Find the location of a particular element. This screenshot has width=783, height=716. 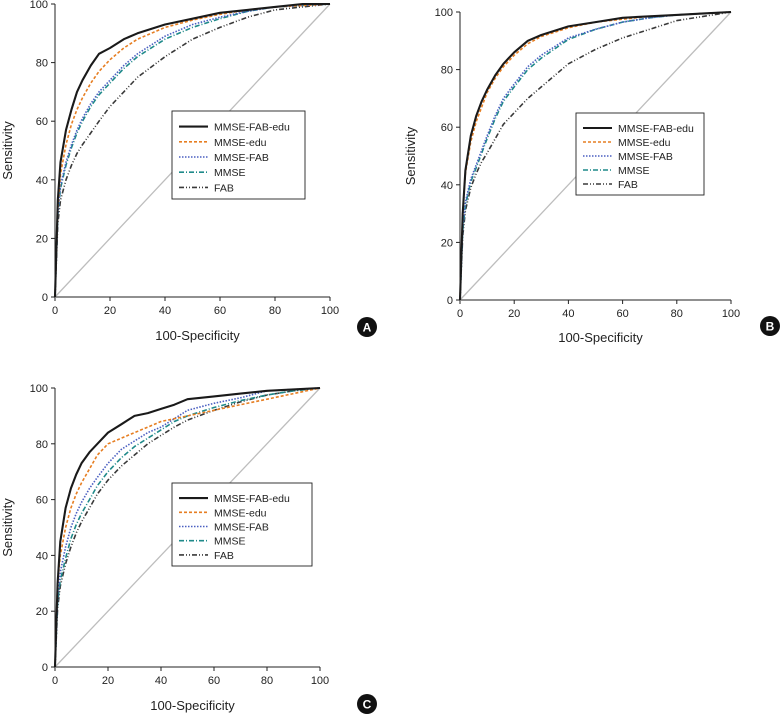

panel-badge-label: C is located at coordinates (367, 705).